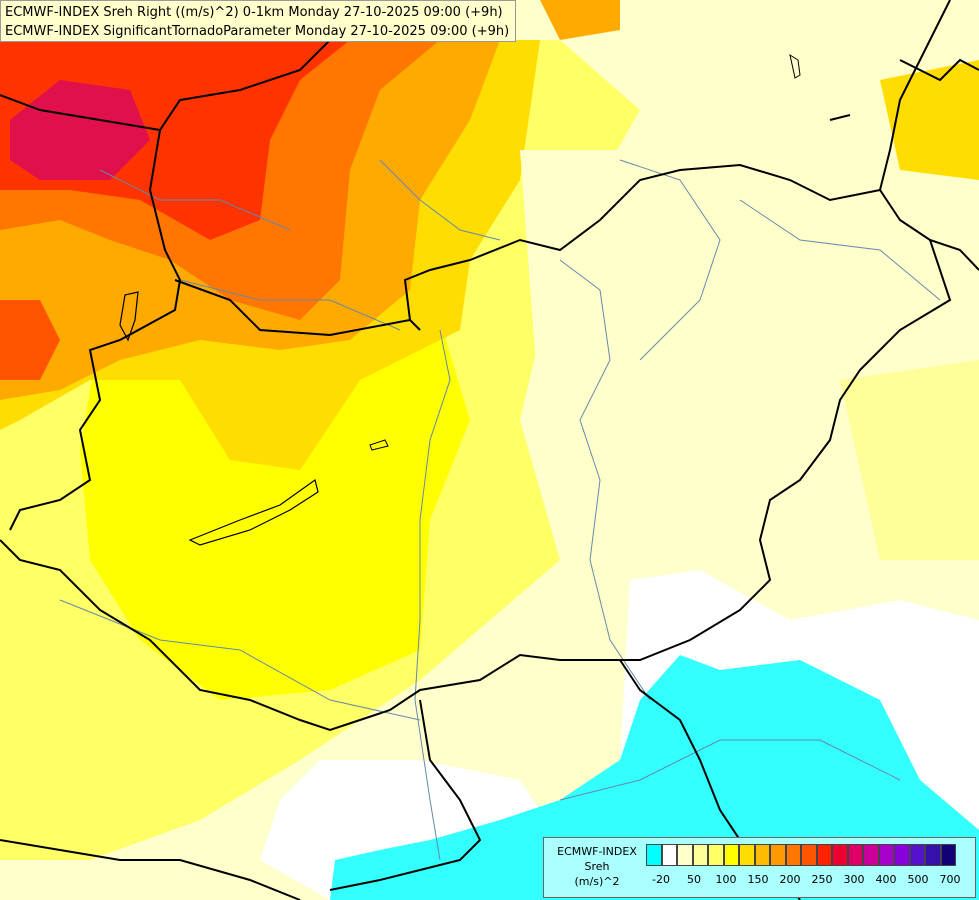 The image size is (979, 900). I want to click on sreh-field-red-west, so click(30, 340).